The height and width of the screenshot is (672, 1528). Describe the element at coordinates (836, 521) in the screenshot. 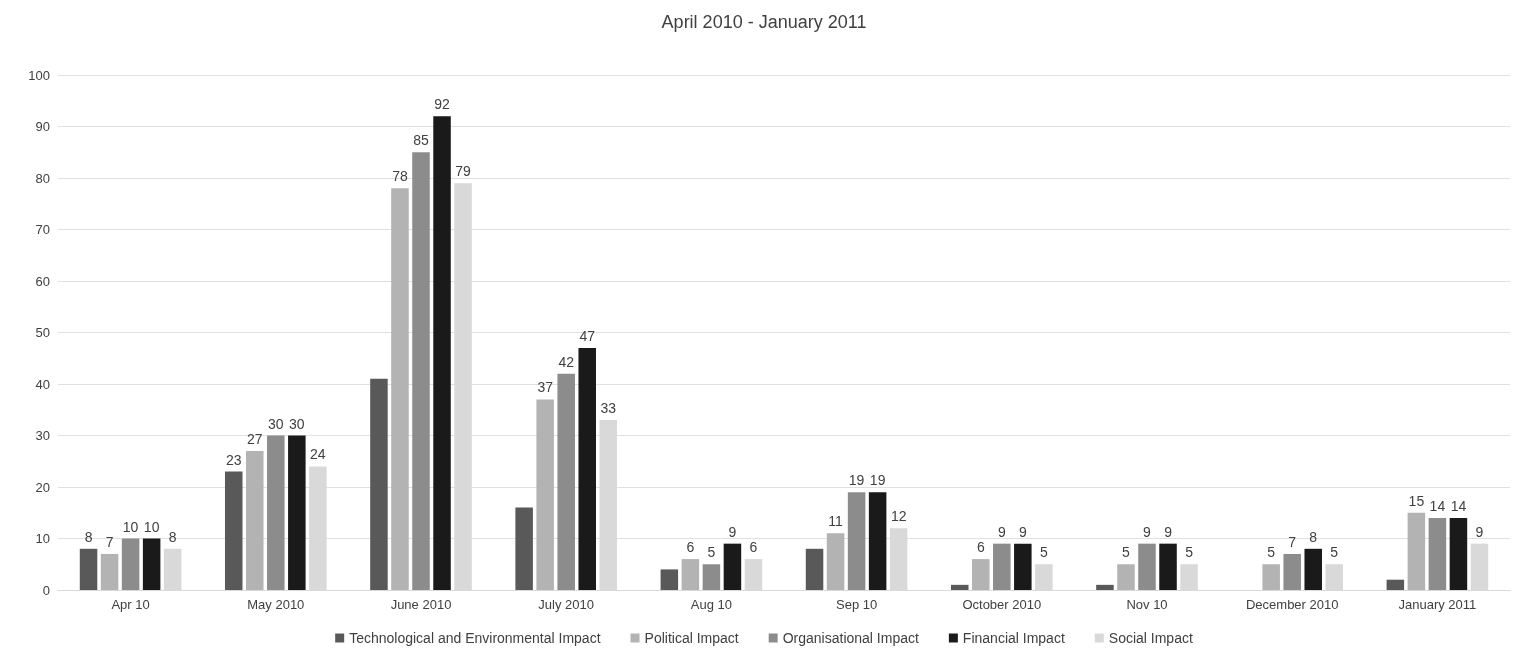

I see `data-label: 11` at that location.